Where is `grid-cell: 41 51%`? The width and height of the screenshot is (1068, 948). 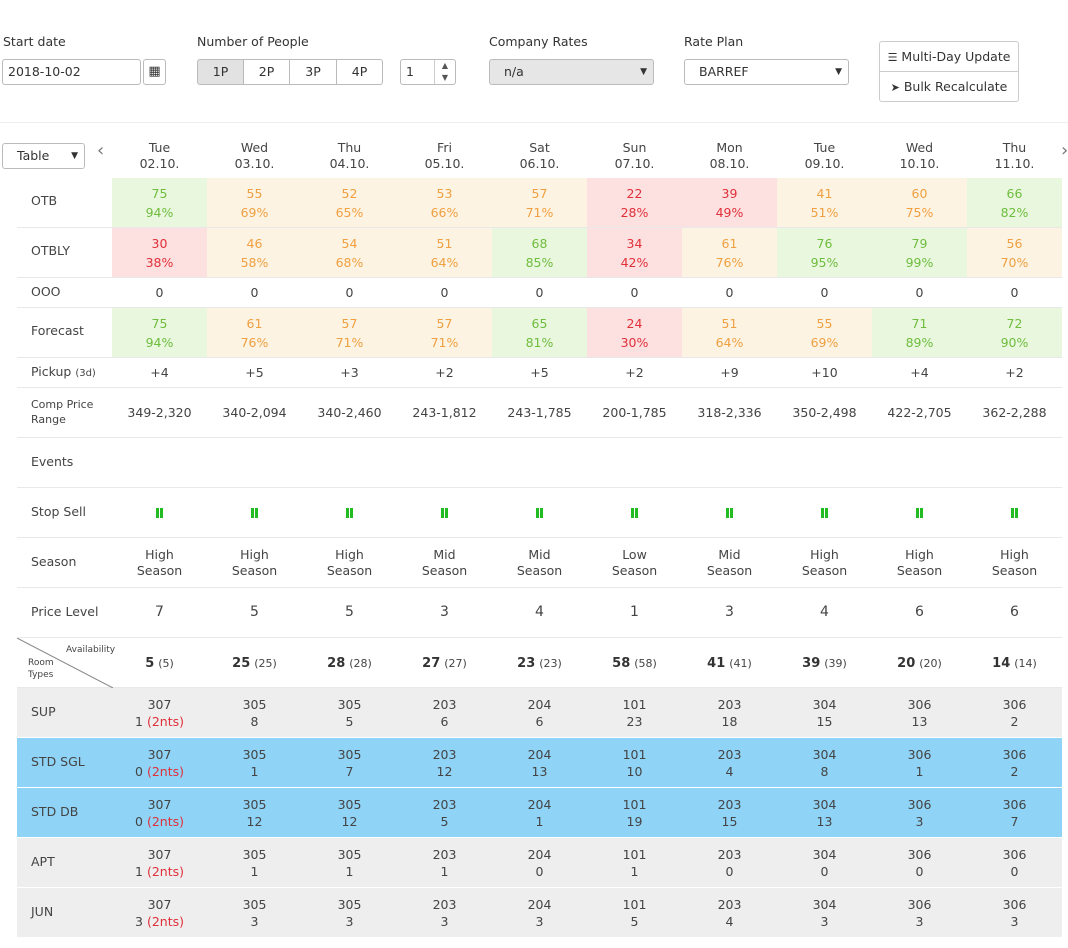 grid-cell: 41 51% is located at coordinates (824, 202).